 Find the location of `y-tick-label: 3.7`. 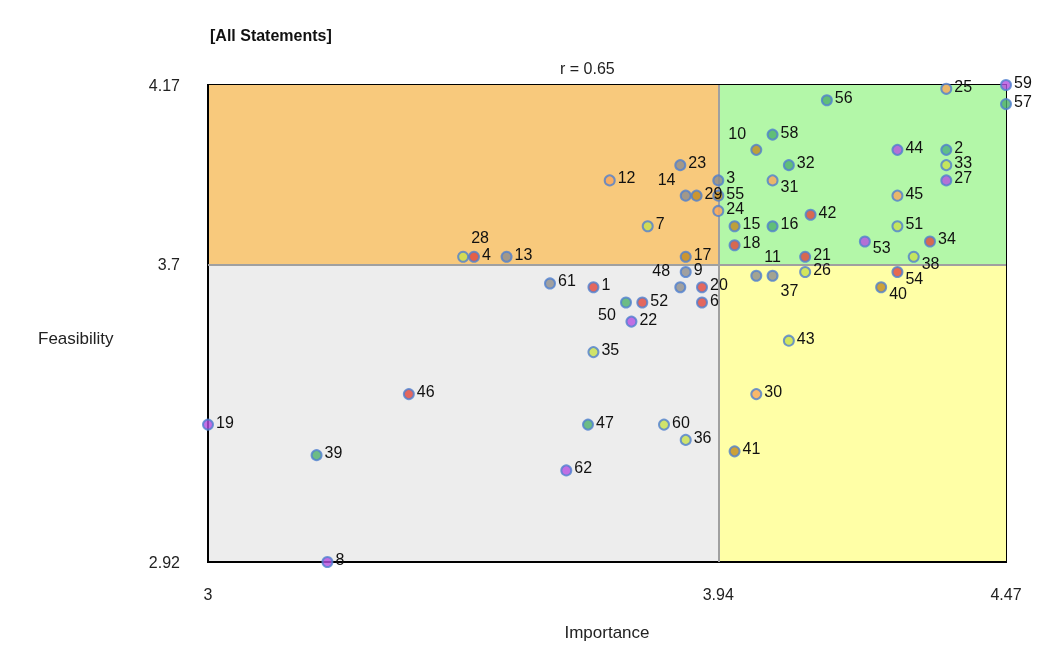

y-tick-label: 3.7 is located at coordinates (169, 264).